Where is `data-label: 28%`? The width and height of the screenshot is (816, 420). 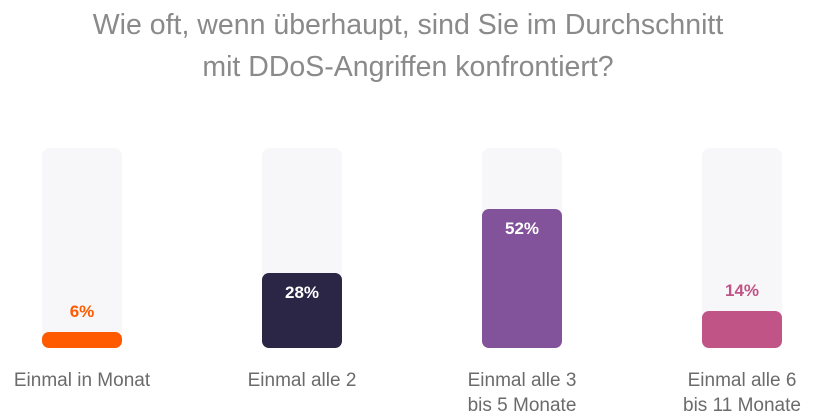 data-label: 28% is located at coordinates (302, 292).